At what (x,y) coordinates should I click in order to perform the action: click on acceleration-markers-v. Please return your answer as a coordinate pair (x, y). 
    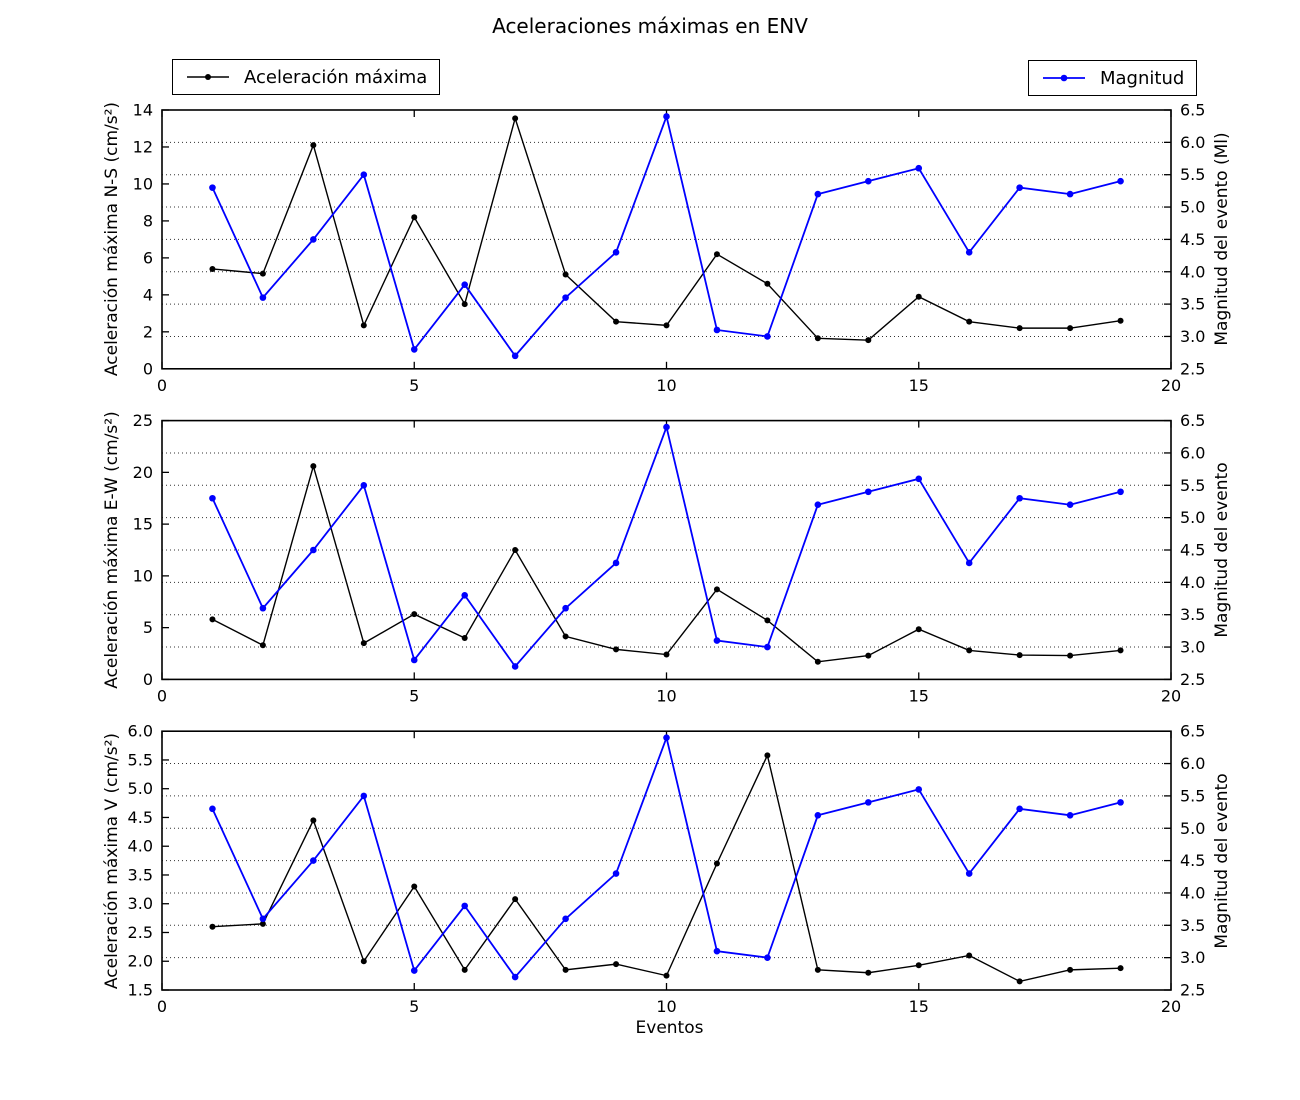
    Looking at the image, I should click on (666, 868).